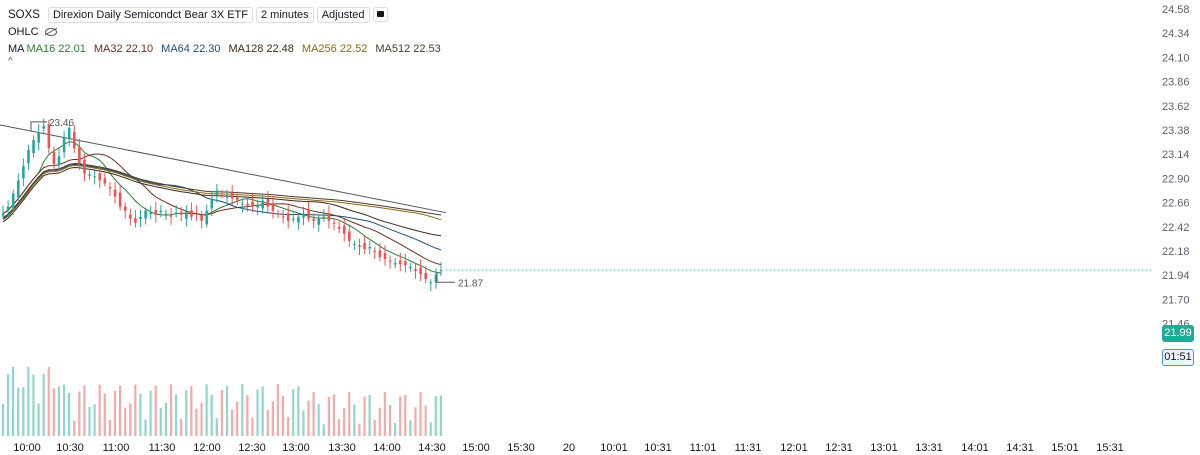  Describe the element at coordinates (703, 448) in the screenshot. I see `x-tick-label: 11:01` at that location.